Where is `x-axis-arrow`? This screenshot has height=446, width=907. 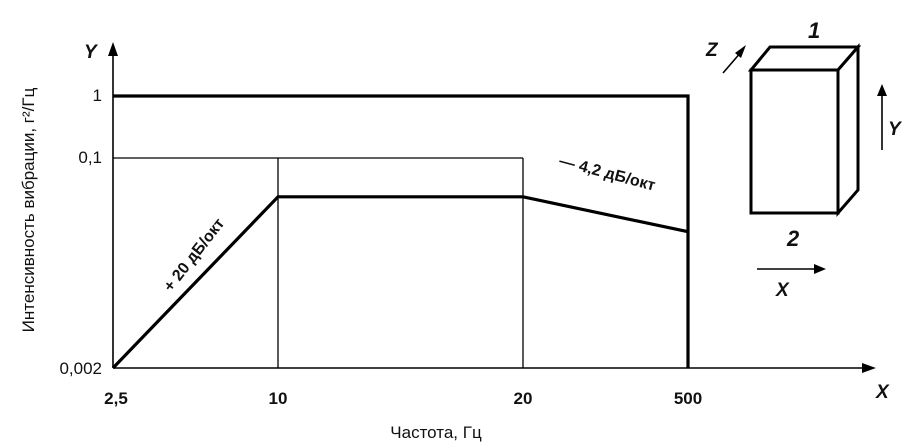
x-axis-arrow is located at coordinates (869, 368).